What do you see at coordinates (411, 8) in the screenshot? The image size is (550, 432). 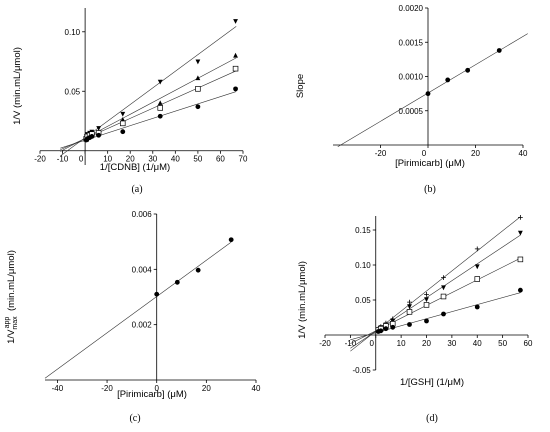 I see `y-tick-label: 0.0020` at bounding box center [411, 8].